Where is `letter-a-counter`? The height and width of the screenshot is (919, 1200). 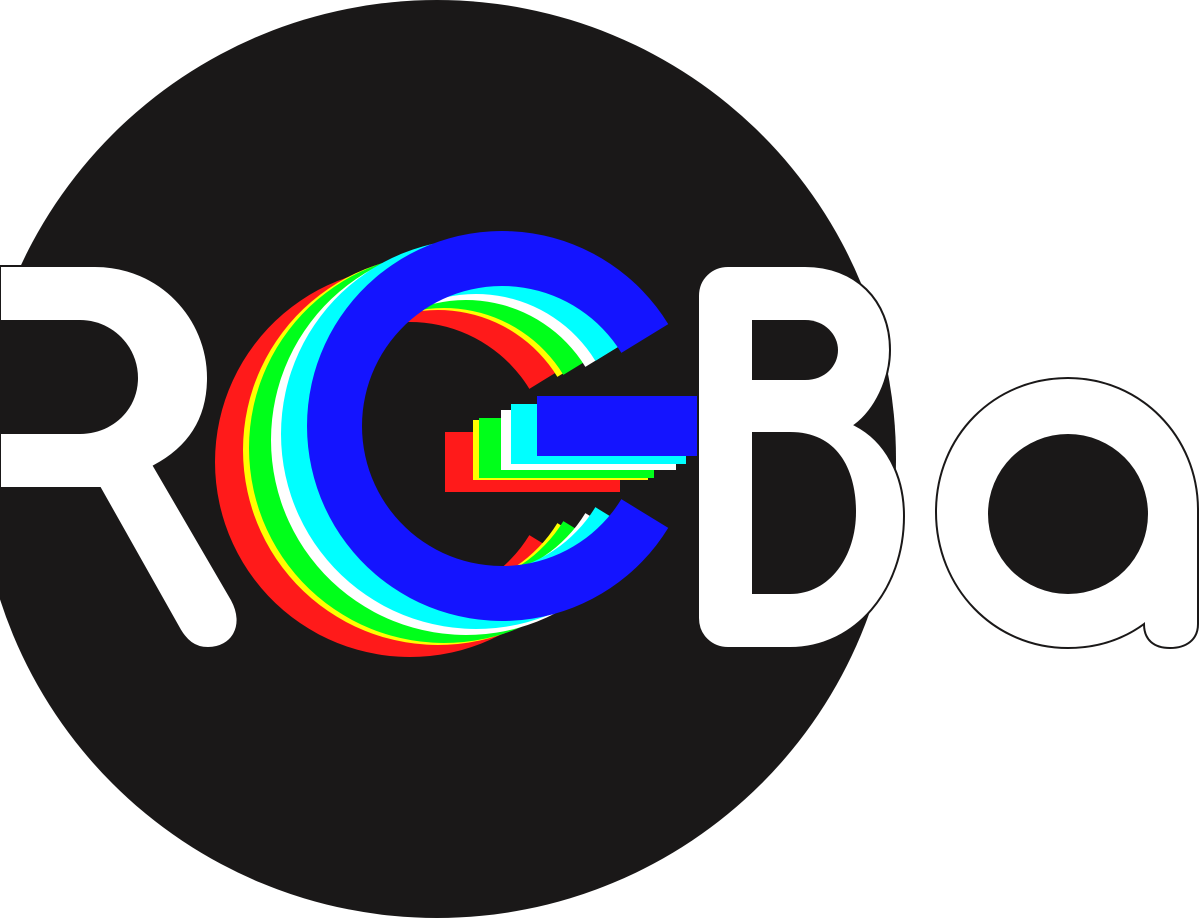
letter-a-counter is located at coordinates (1068, 514).